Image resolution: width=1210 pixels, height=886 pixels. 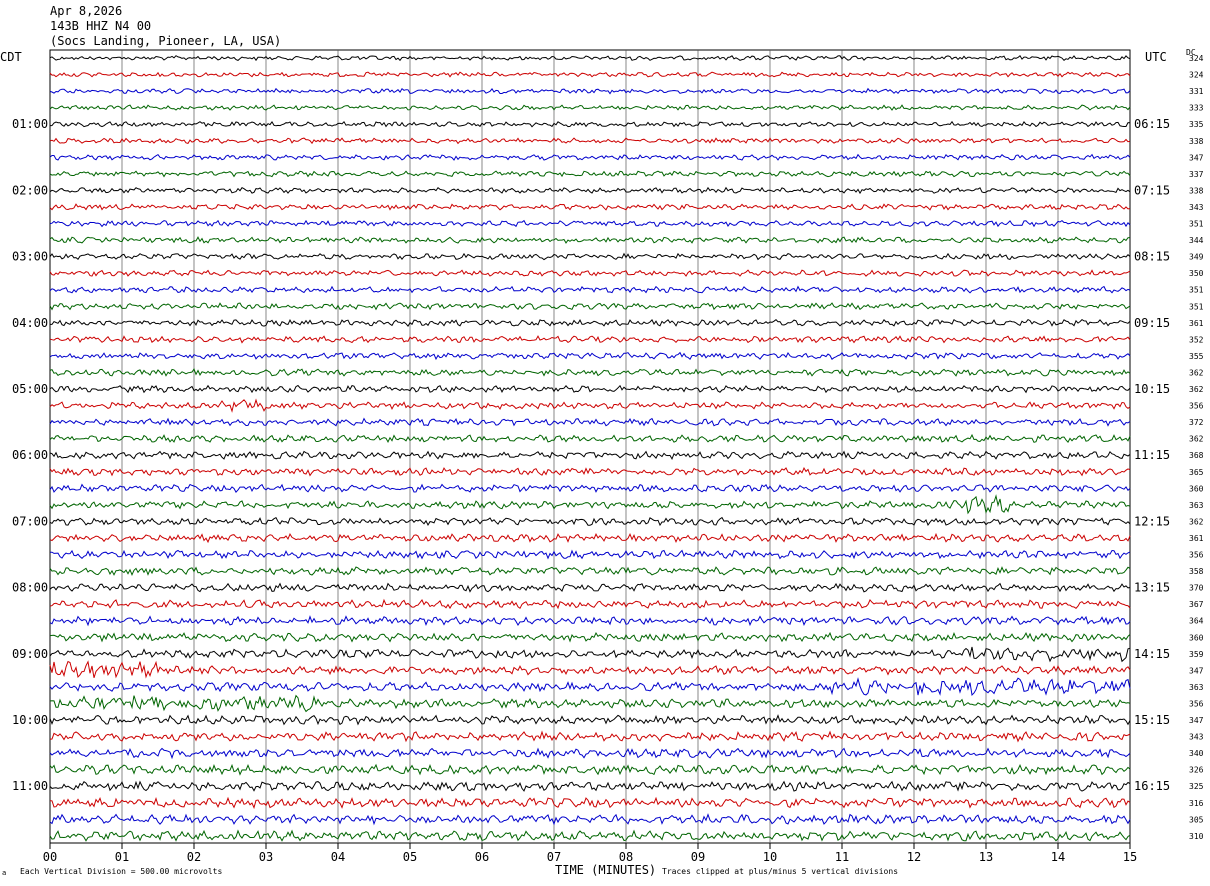 I want to click on dc-offset-label: 326, so click(x=1196, y=770).